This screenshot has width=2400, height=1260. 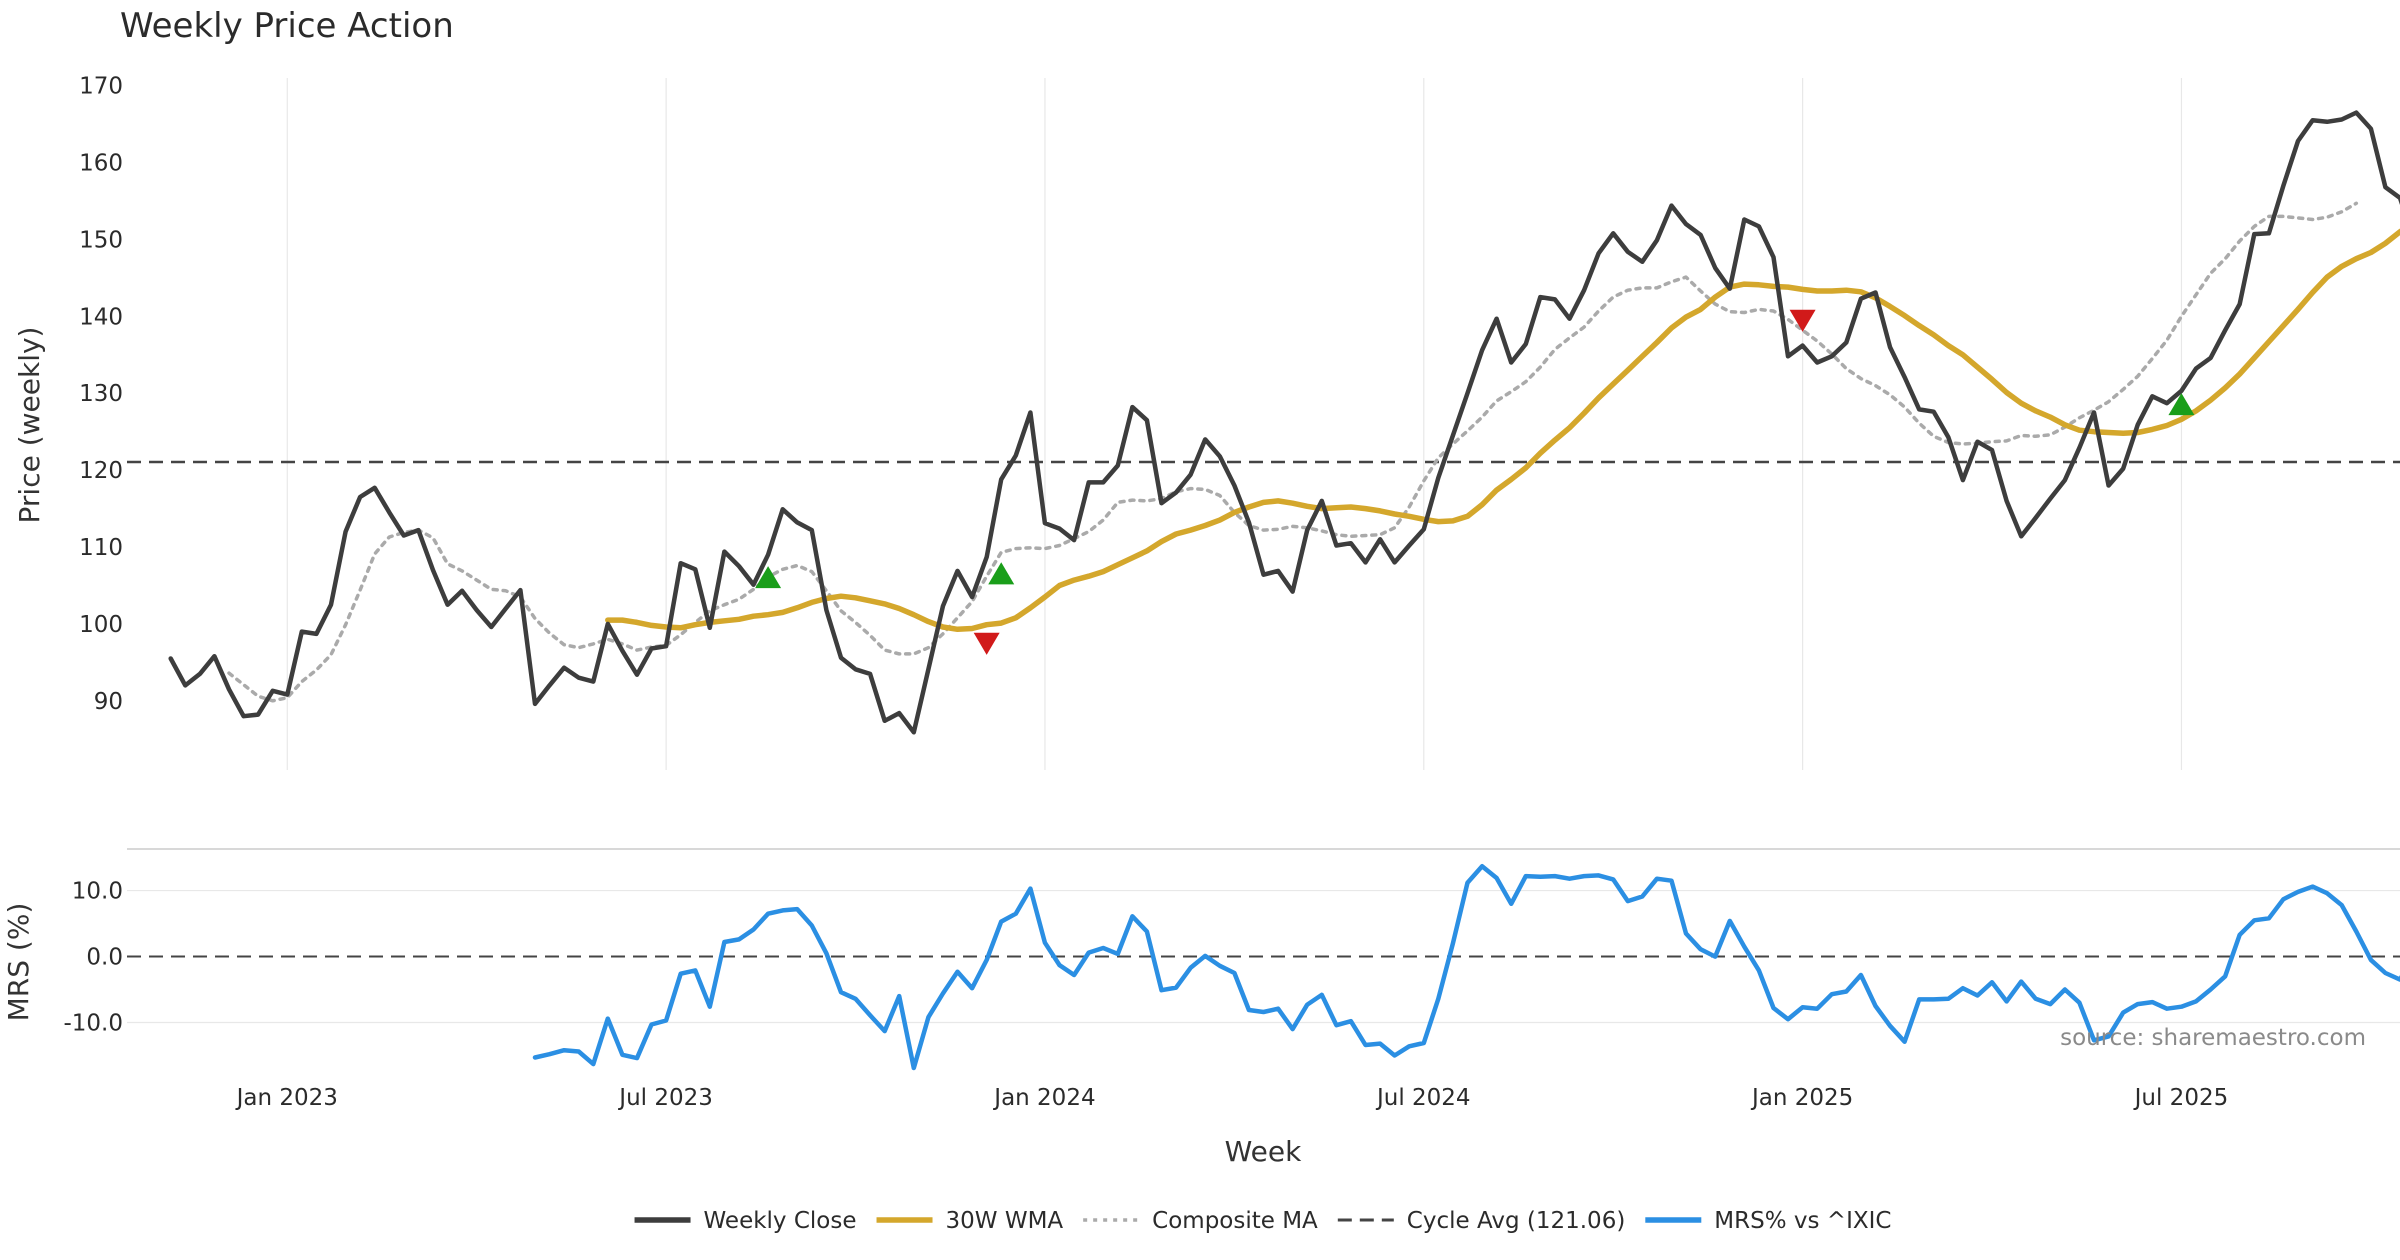 I want to click on mrs-line, so click(x=1466, y=967).